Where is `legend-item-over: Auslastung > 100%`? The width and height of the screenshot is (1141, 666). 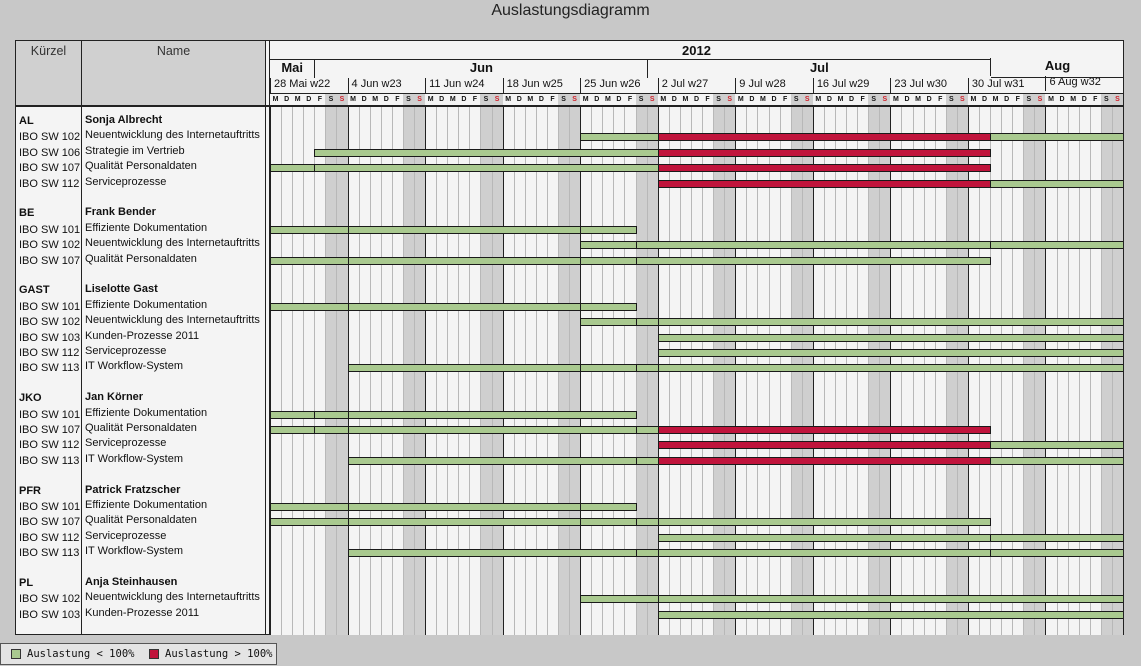
legend-item-over: Auslastung > 100% is located at coordinates (210, 654).